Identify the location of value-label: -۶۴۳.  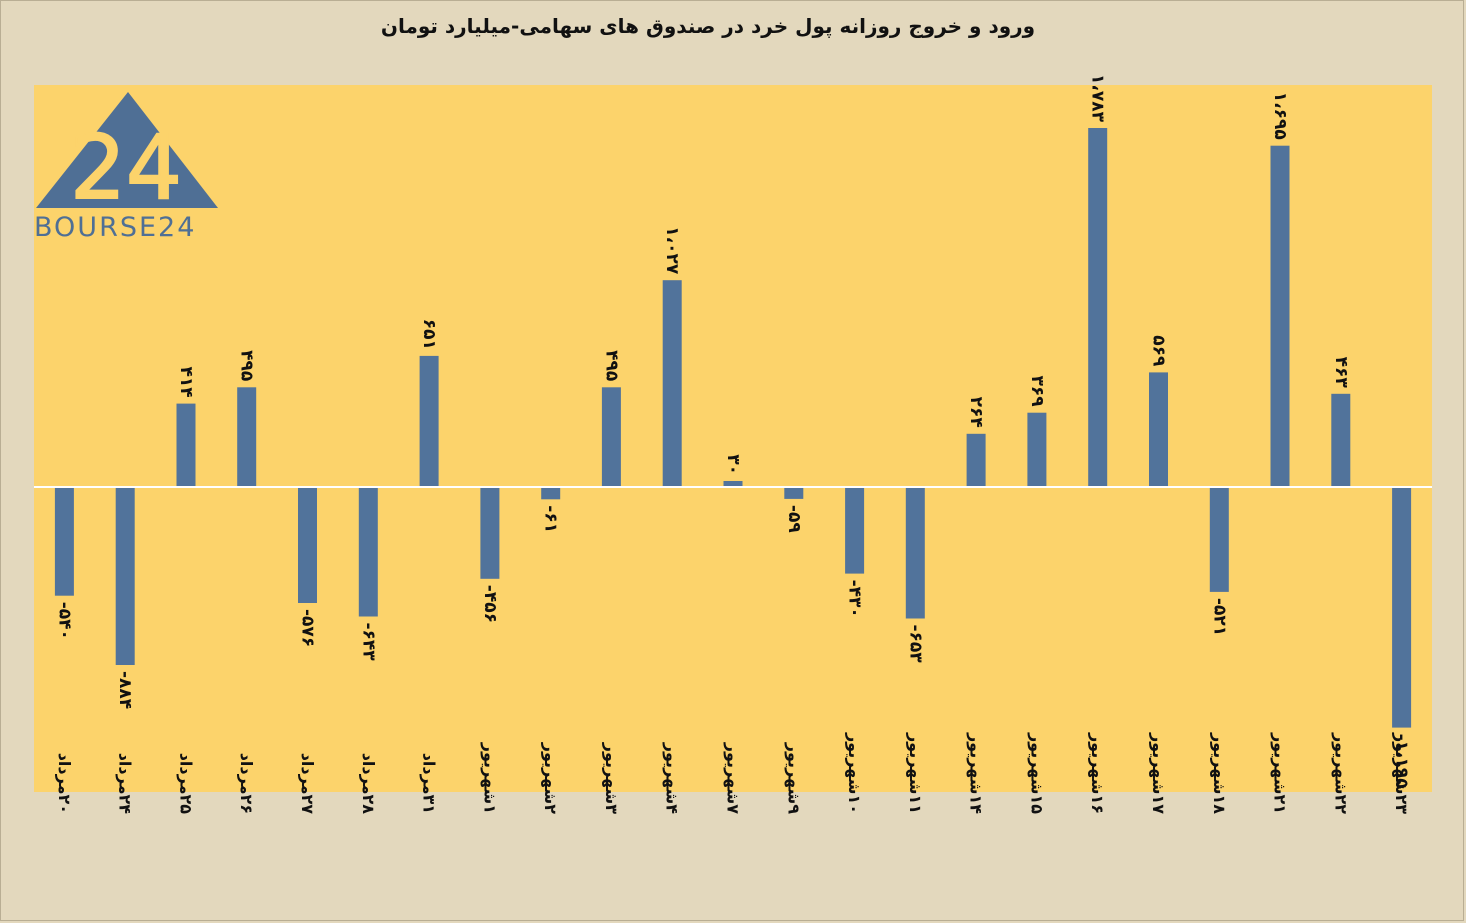
(368, 642).